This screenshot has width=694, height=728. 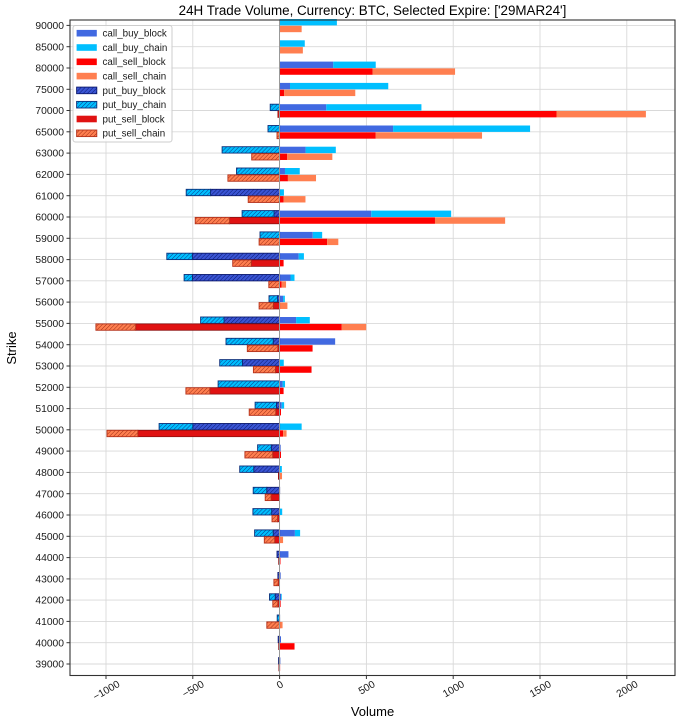 I want to click on svg-text: 40000, so click(x=49, y=643).